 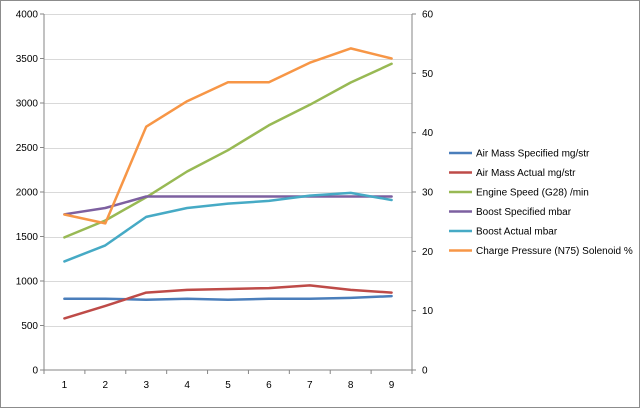 What do you see at coordinates (428, 252) in the screenshot?
I see `right-tick-label: 20` at bounding box center [428, 252].